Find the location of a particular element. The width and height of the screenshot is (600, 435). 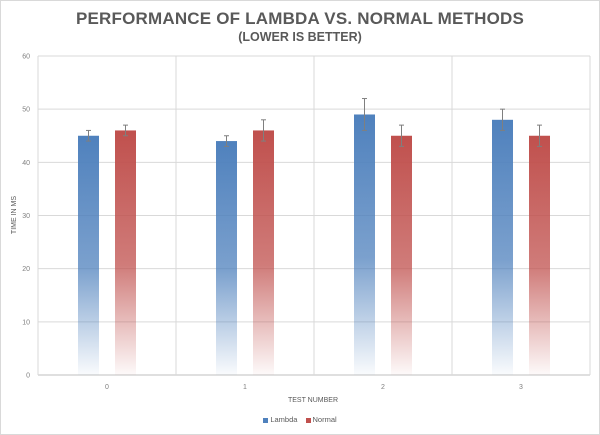

chart-subtitle: (LOWER IS BETTER) is located at coordinates (300, 37).